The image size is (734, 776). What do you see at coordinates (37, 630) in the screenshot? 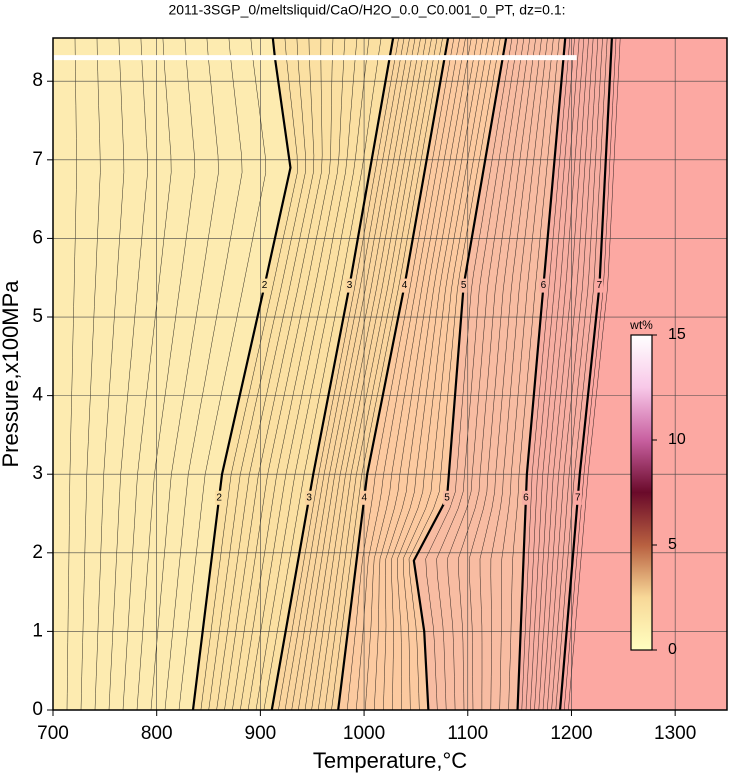
I see `y-tick-label: 1` at bounding box center [37, 630].